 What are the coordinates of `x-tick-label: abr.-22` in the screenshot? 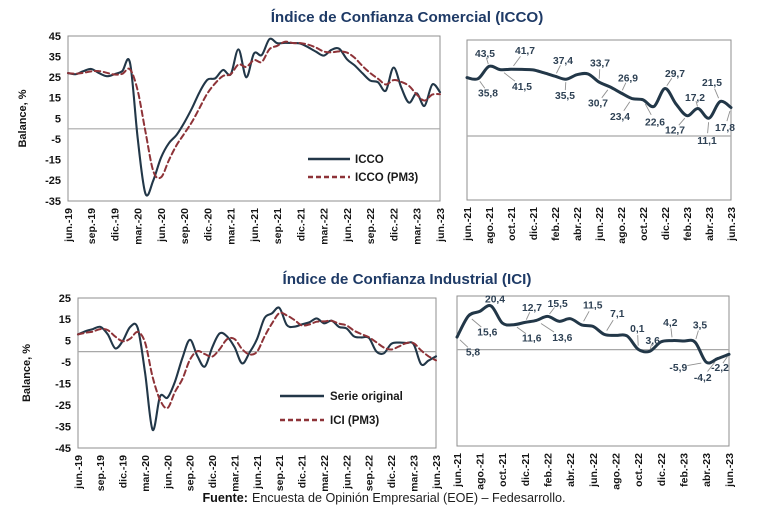 It's located at (571, 470).